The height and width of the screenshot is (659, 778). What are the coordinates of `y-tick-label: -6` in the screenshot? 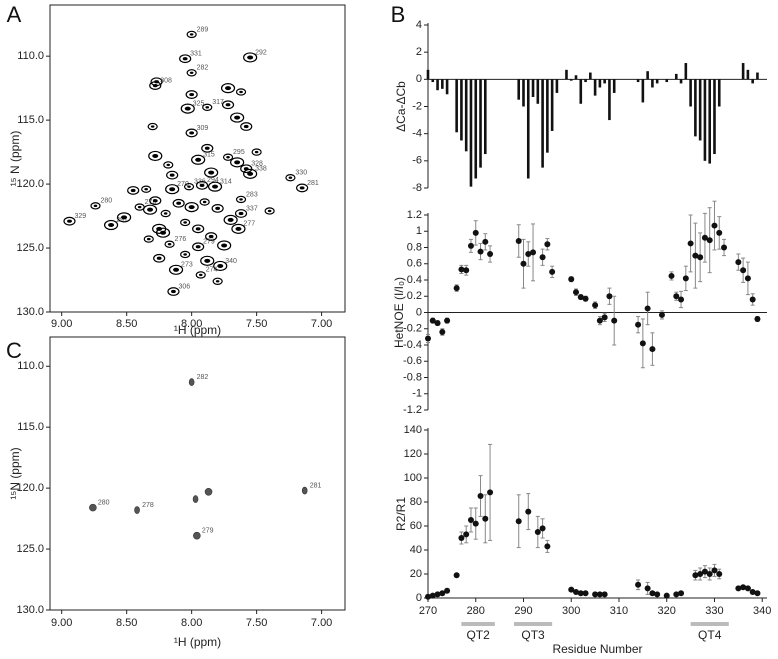 It's located at (417, 161).